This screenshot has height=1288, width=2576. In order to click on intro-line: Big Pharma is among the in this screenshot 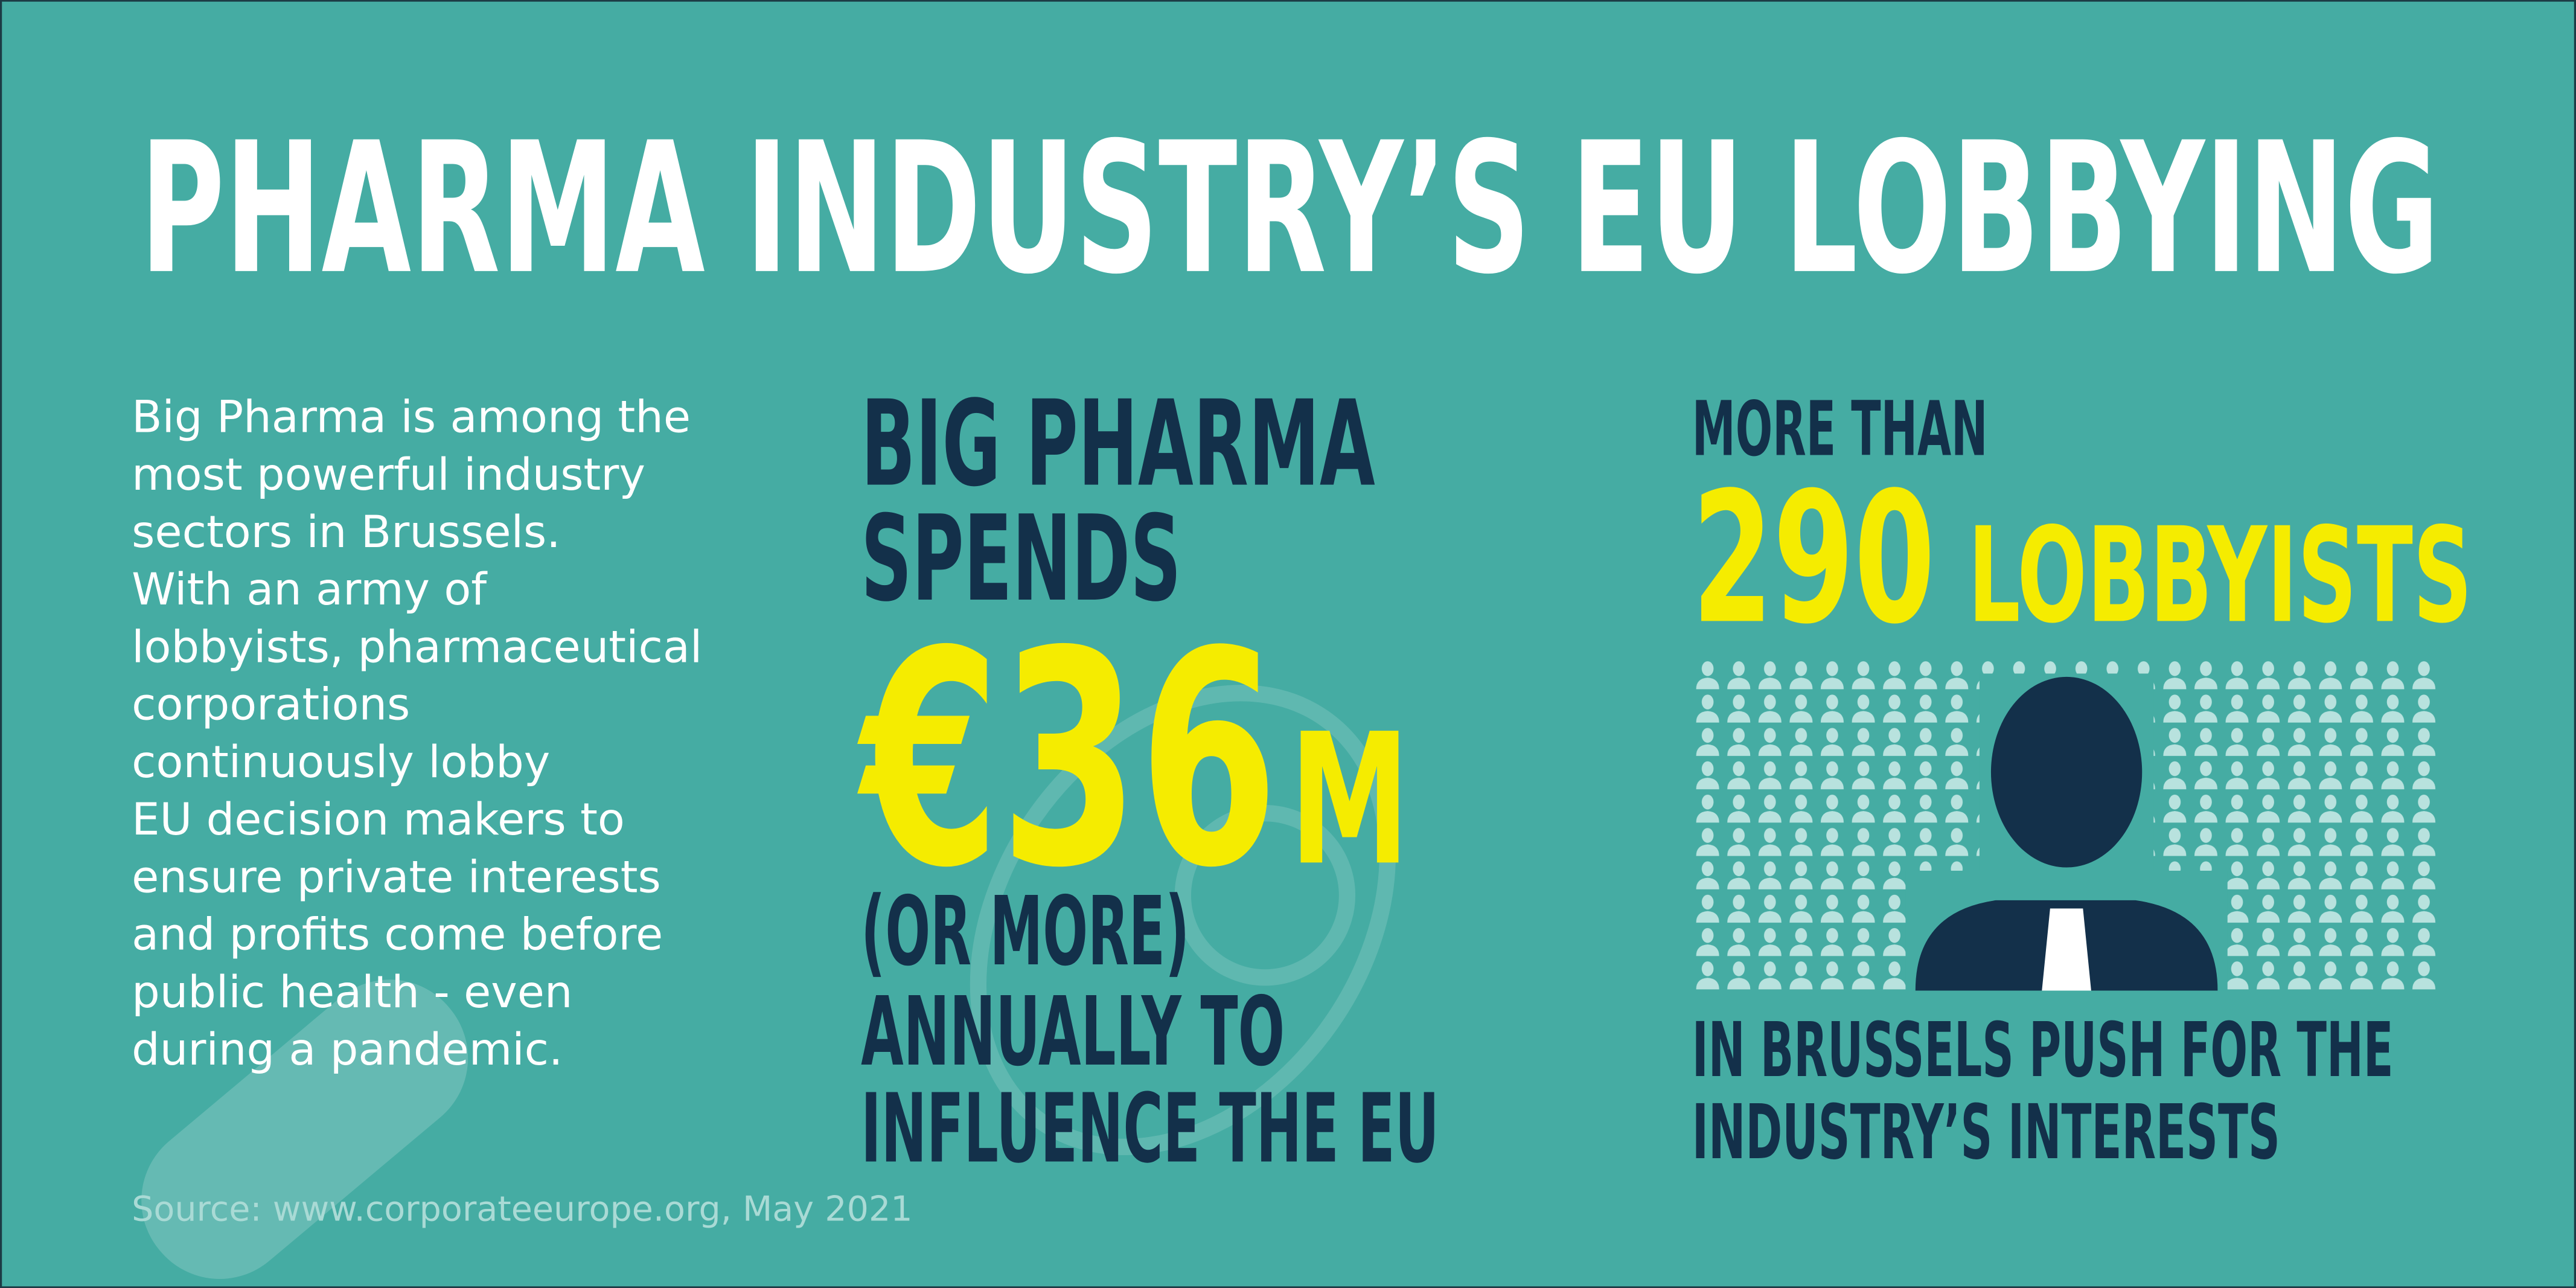, I will do `click(412, 417)`.